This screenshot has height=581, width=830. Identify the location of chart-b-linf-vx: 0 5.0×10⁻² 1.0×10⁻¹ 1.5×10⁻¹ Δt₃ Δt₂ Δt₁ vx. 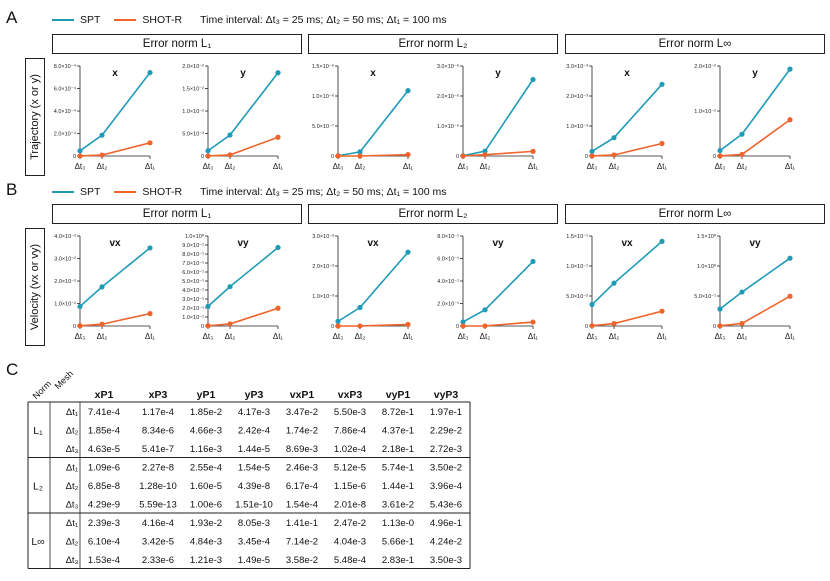
(616, 287).